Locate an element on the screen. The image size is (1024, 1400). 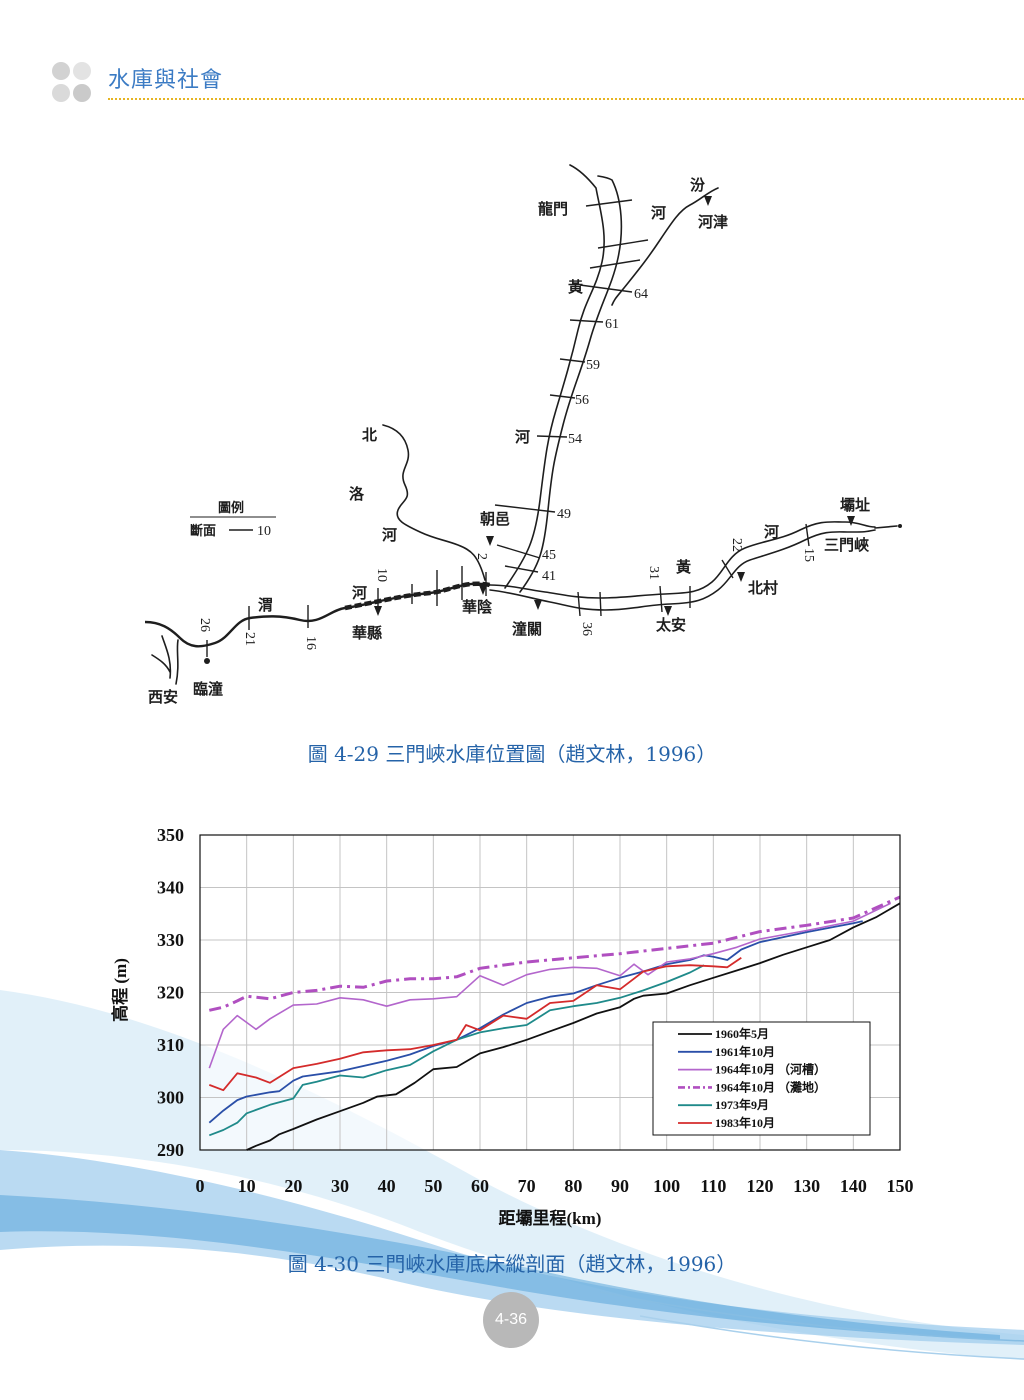
section-number-61: 61 is located at coordinates (612, 324).